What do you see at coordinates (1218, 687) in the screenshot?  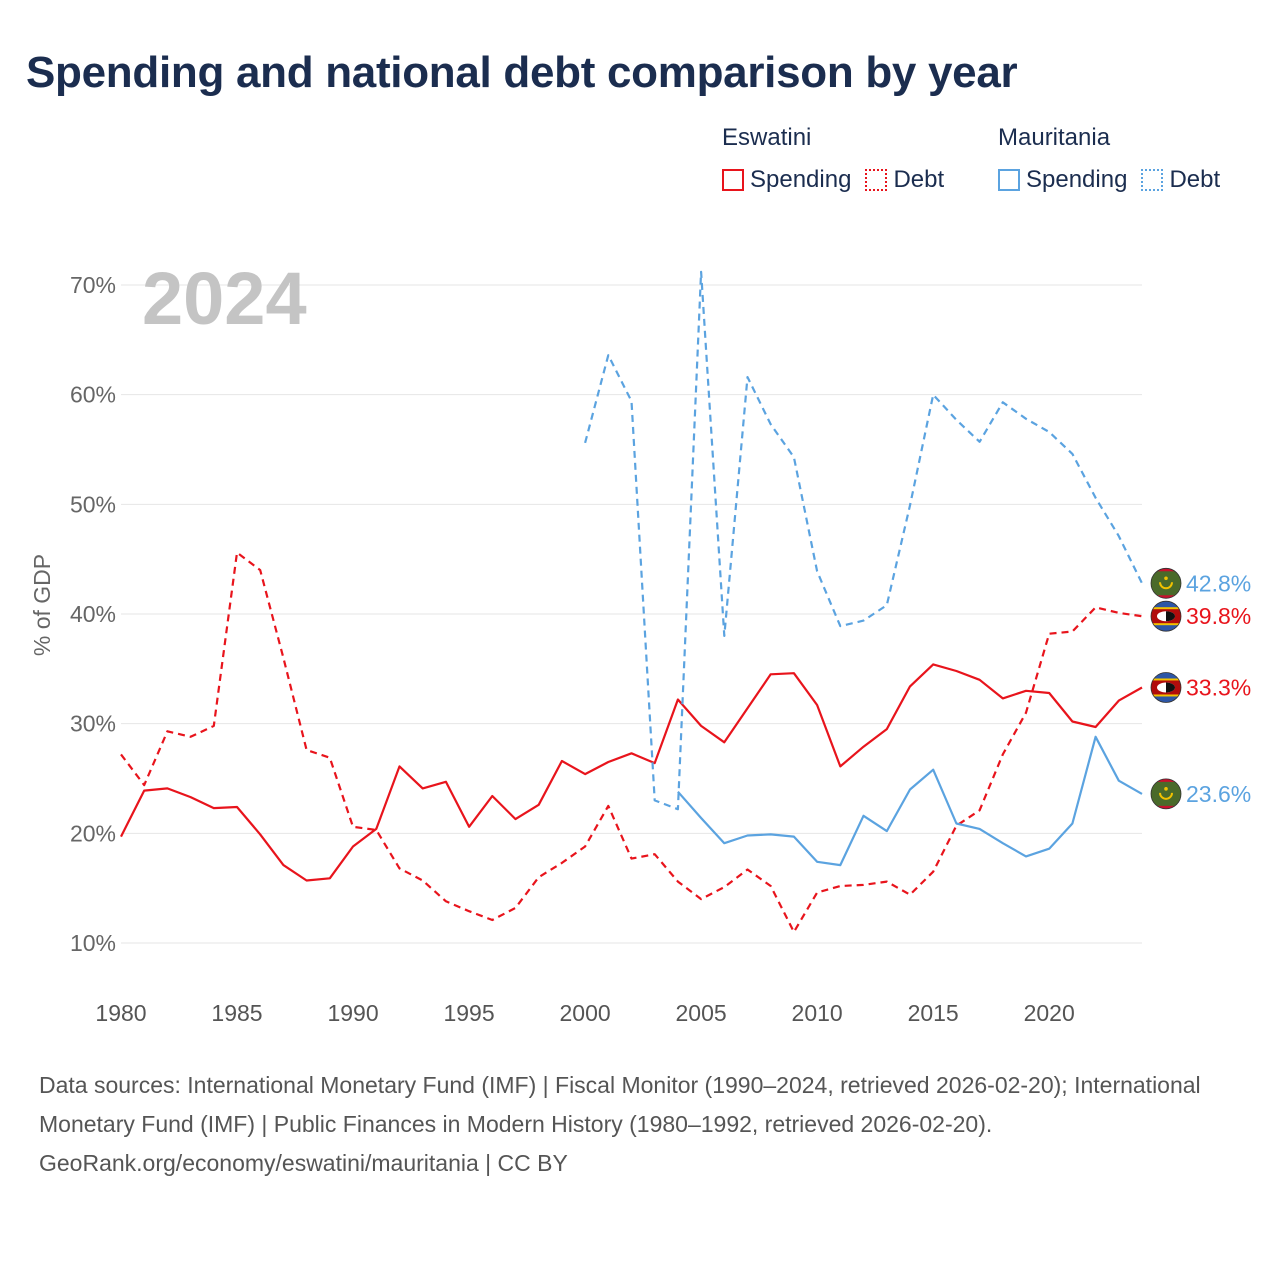 I see `end-value-label: 33.3%` at bounding box center [1218, 687].